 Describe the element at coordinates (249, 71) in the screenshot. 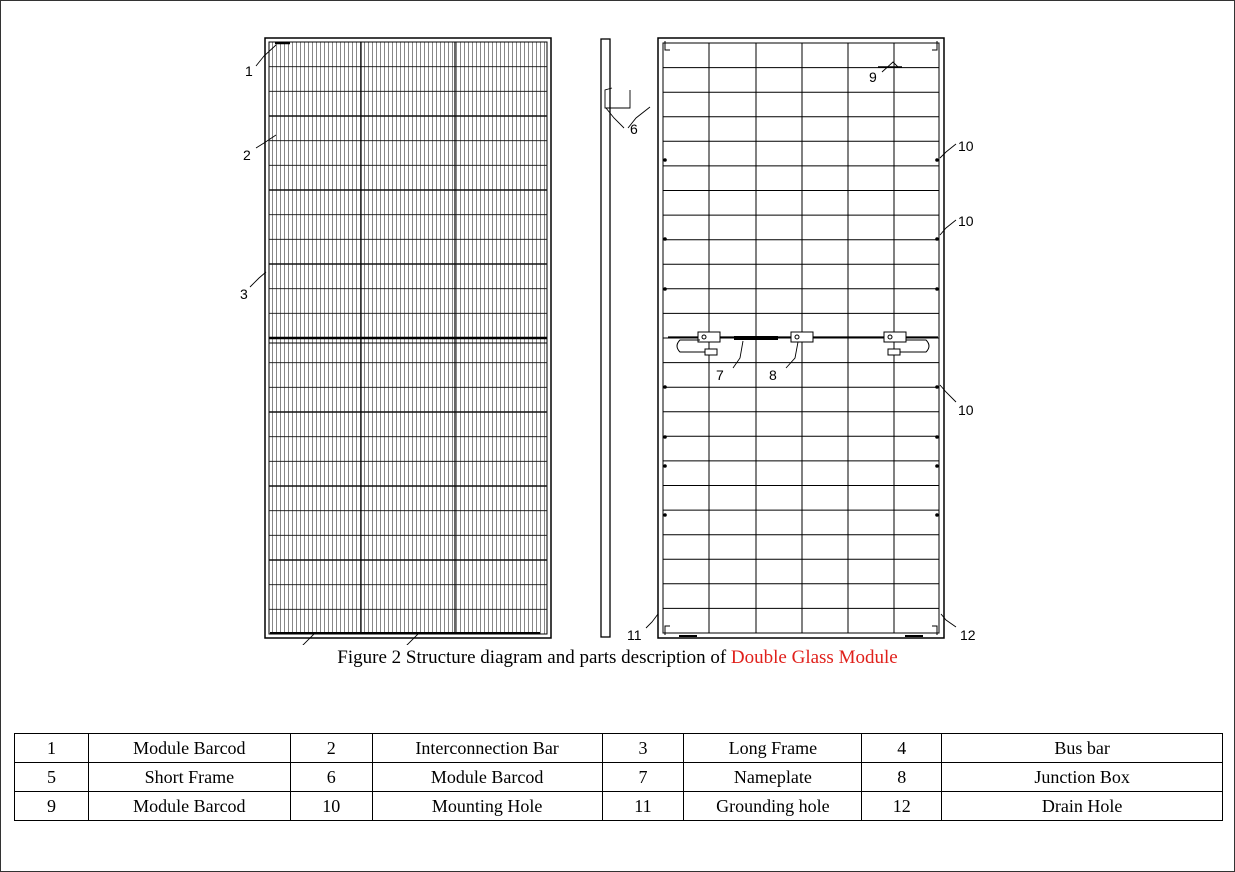

I see `callout-1: 1` at that location.